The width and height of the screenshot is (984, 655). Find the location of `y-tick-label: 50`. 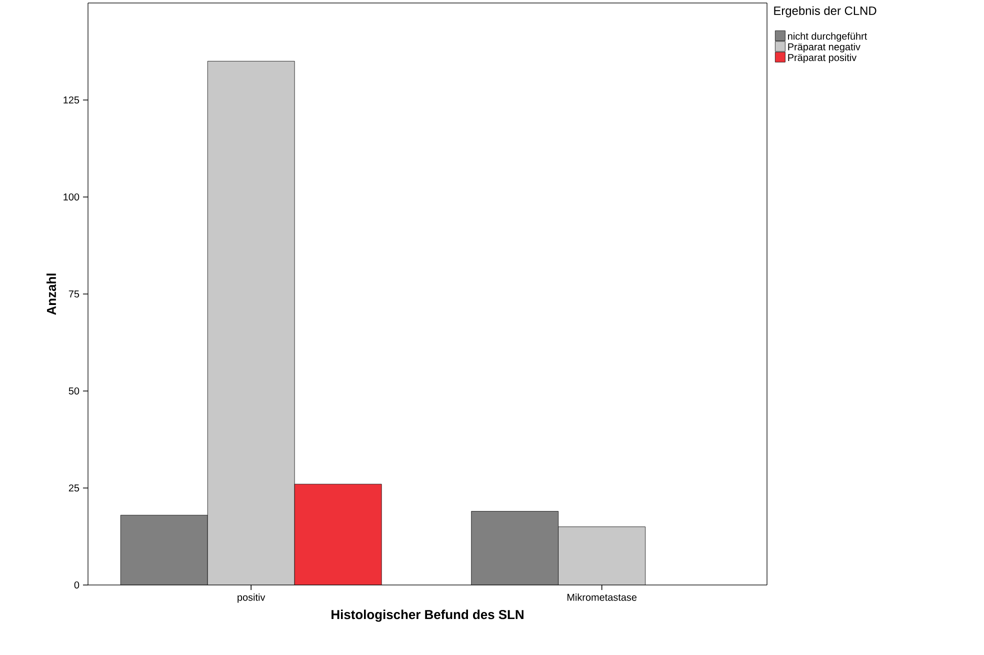

y-tick-label: 50 is located at coordinates (74, 391).